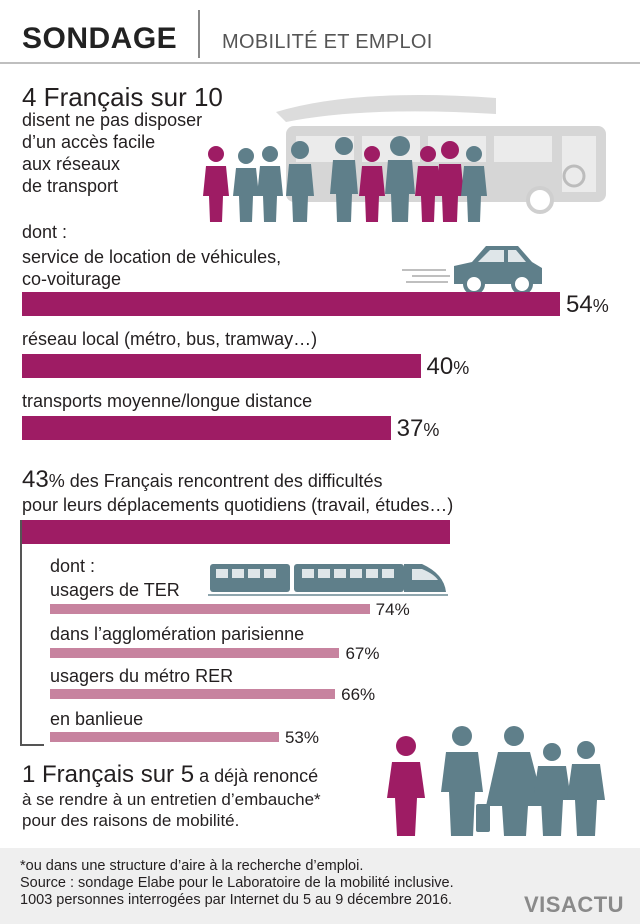  I want to click on bar-label-line: service de location de véhicules,, so click(152, 257).